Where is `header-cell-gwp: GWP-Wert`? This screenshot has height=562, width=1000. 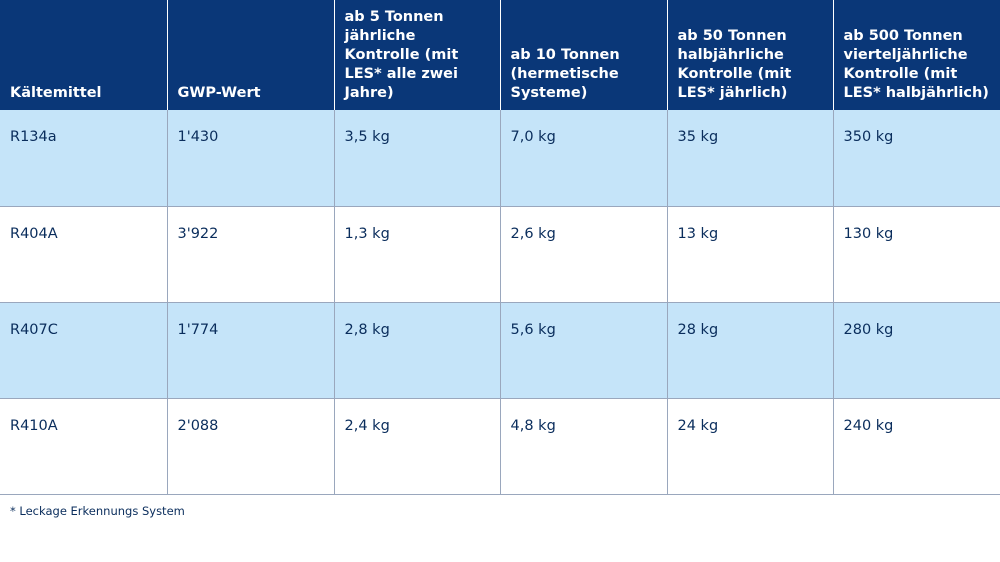 header-cell-gwp: GWP-Wert is located at coordinates (251, 55).